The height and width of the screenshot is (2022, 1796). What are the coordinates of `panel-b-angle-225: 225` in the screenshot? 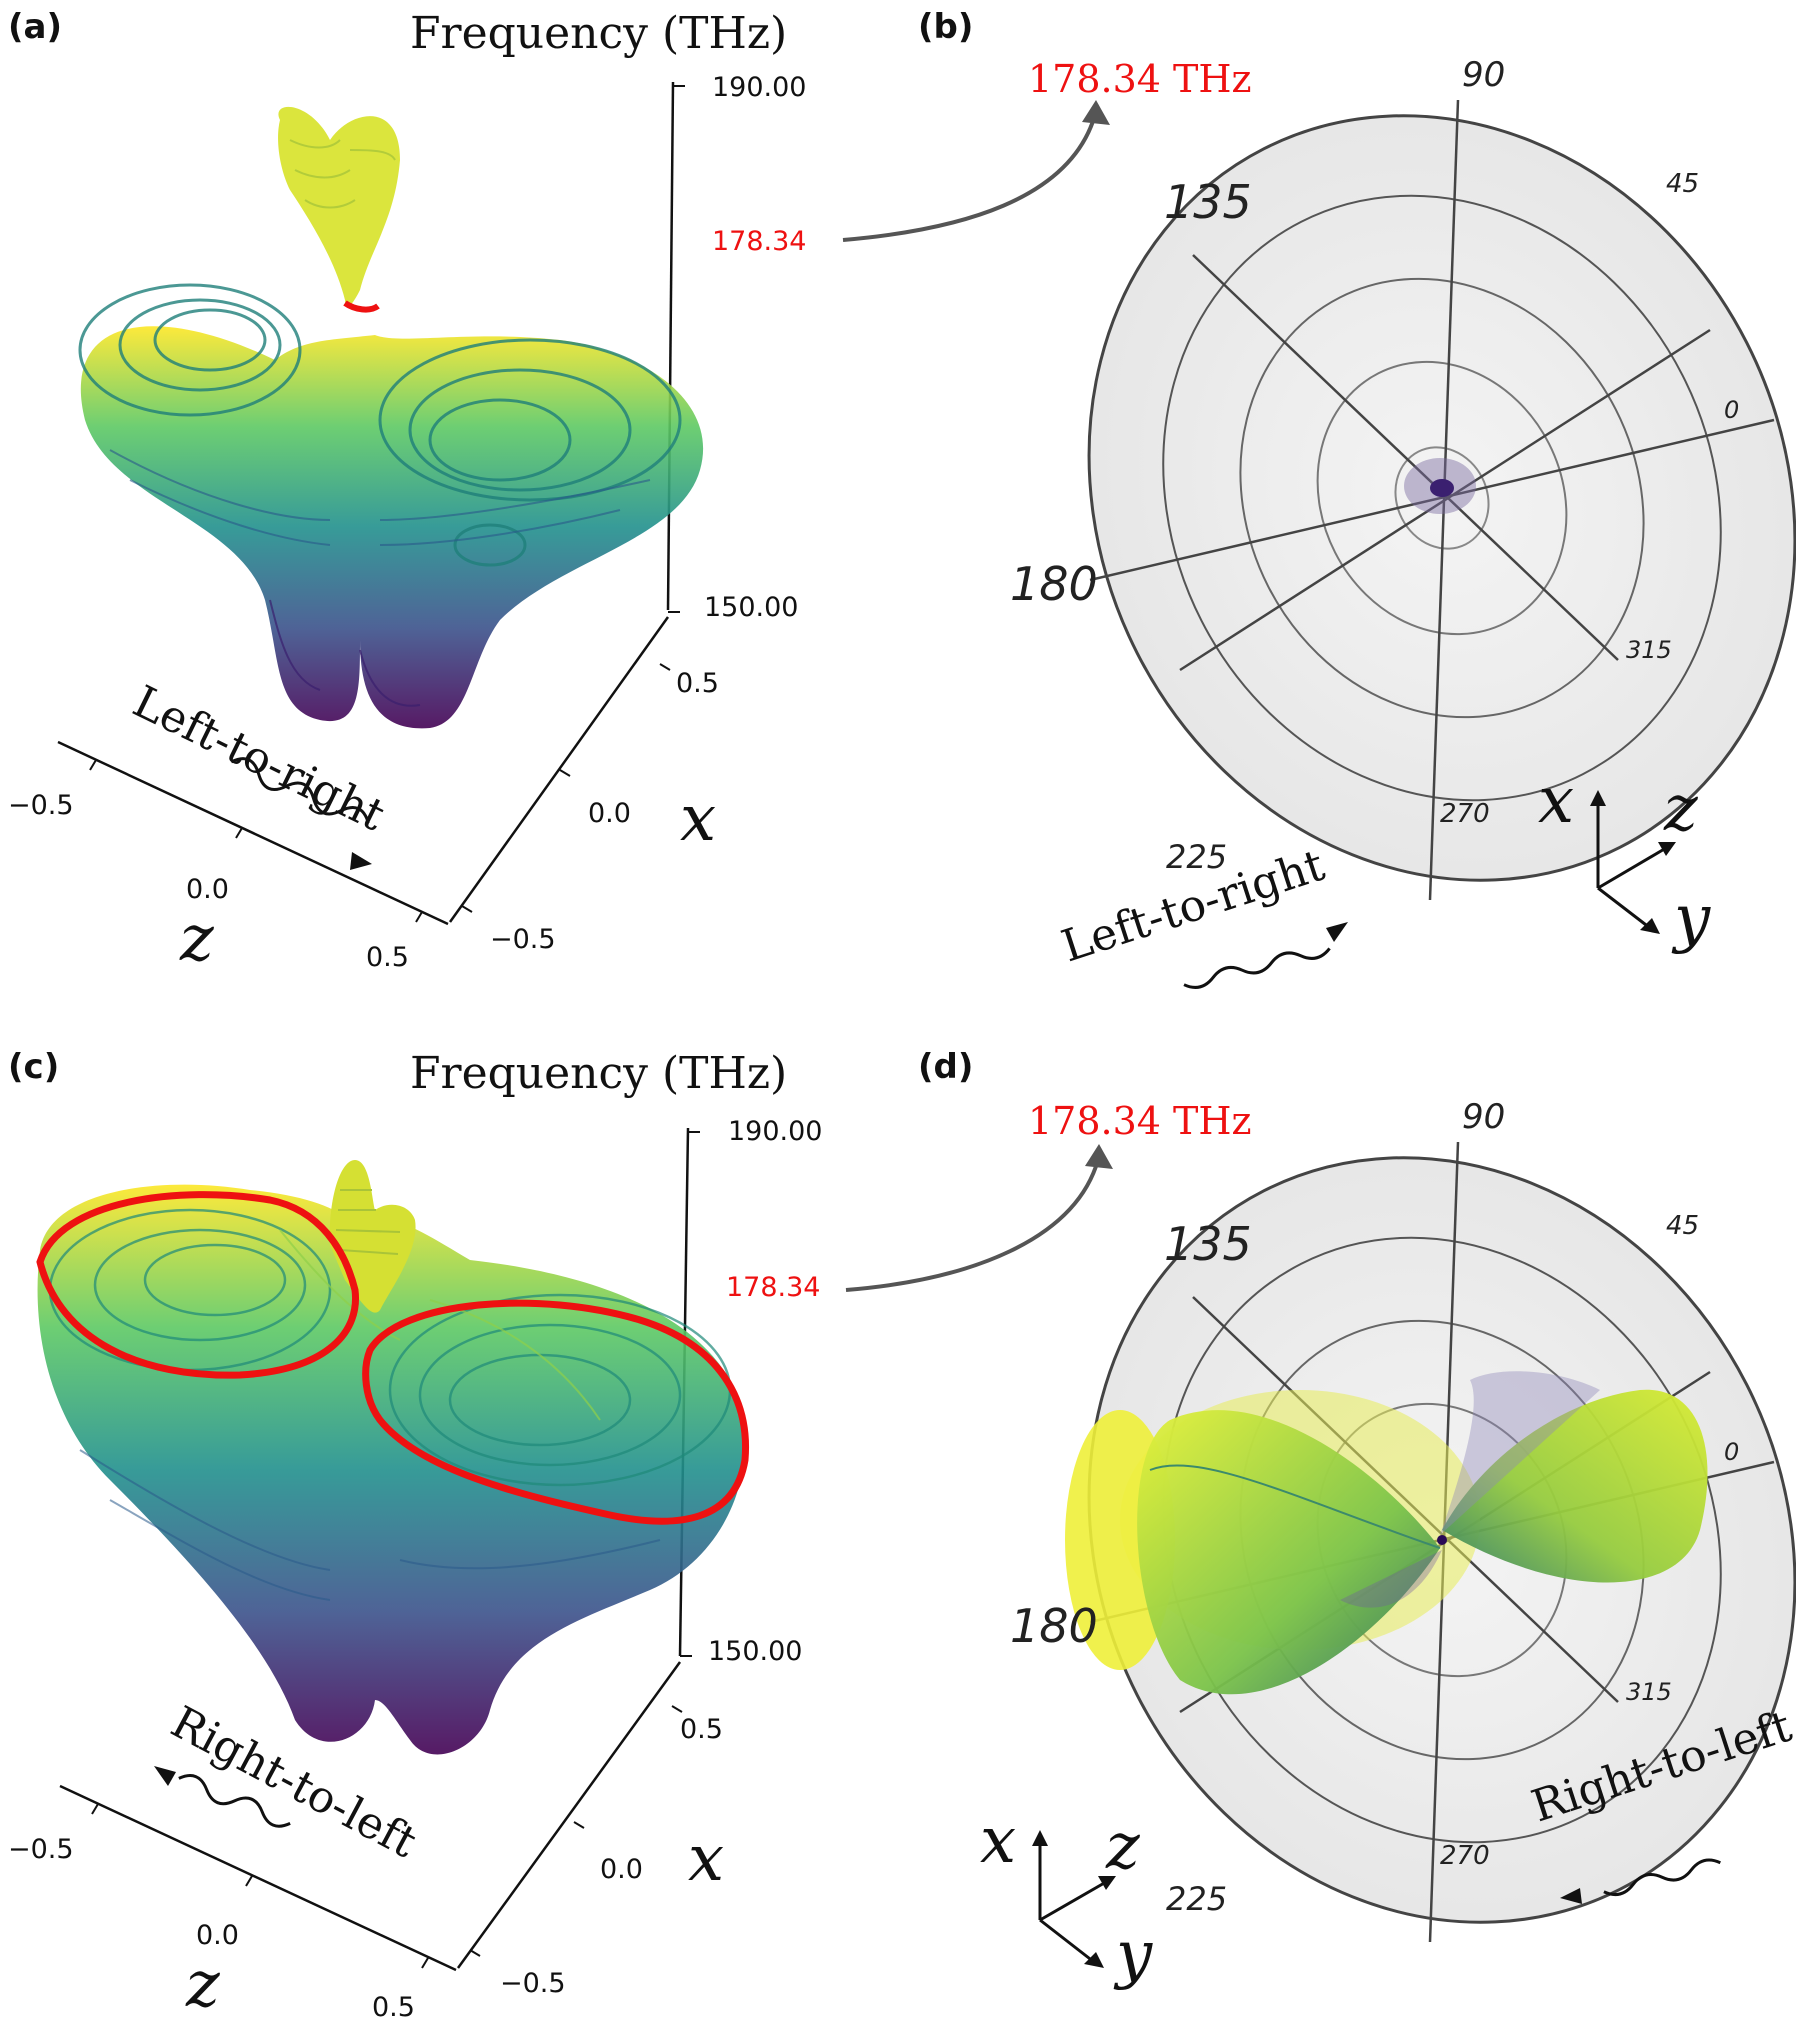 It's located at (1196, 857).